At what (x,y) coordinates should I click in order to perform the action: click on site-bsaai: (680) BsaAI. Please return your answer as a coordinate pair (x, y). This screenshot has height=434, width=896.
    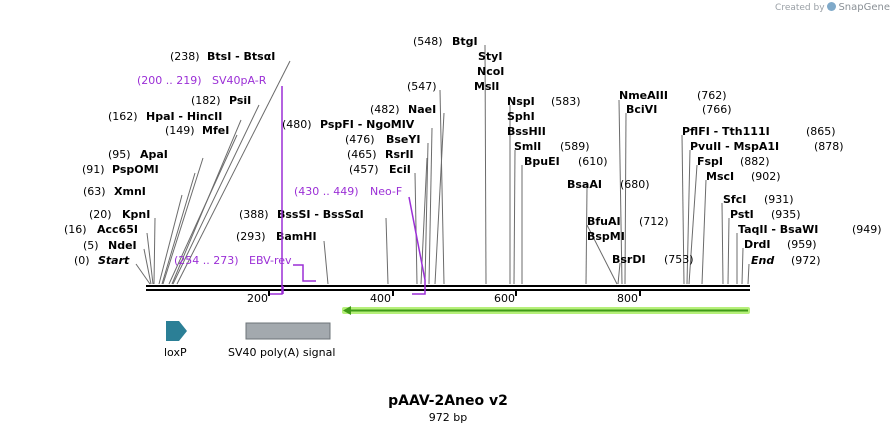
    Looking at the image, I should click on (608, 184).